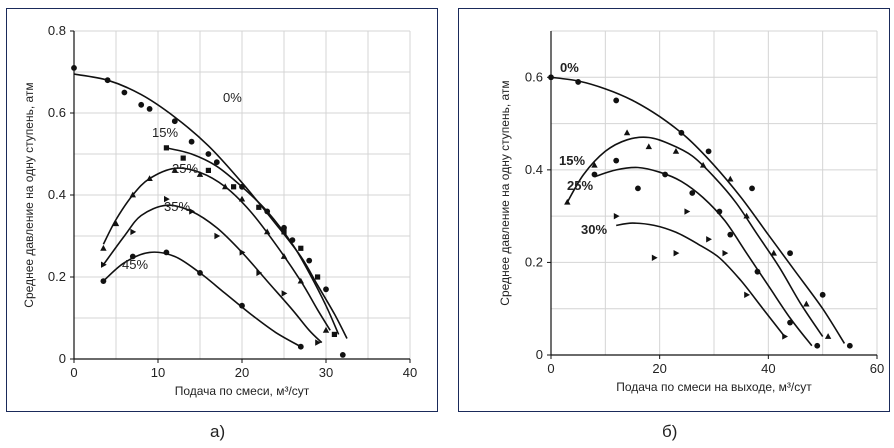 The image size is (894, 448). I want to click on y-tick-label: 0.8, so click(57, 30).